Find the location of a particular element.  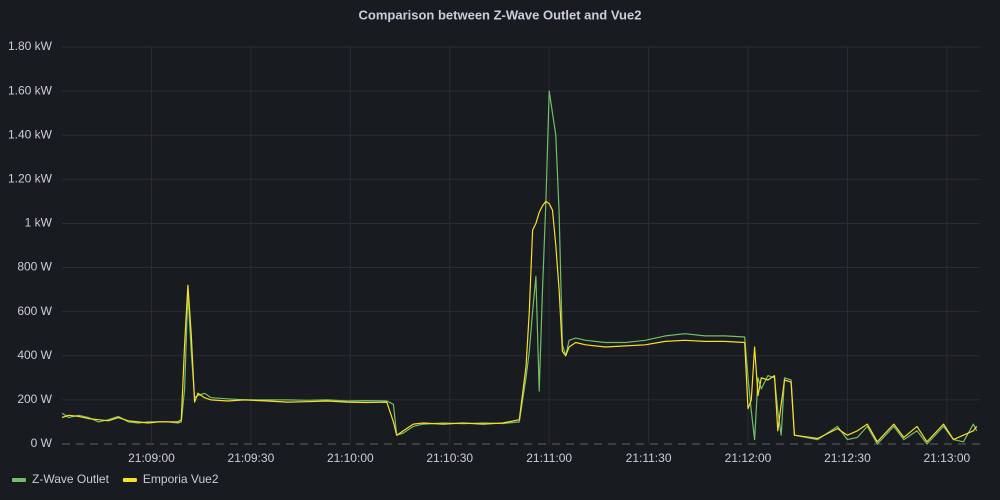

x-tick-label: 21:10:30 is located at coordinates (449, 458).